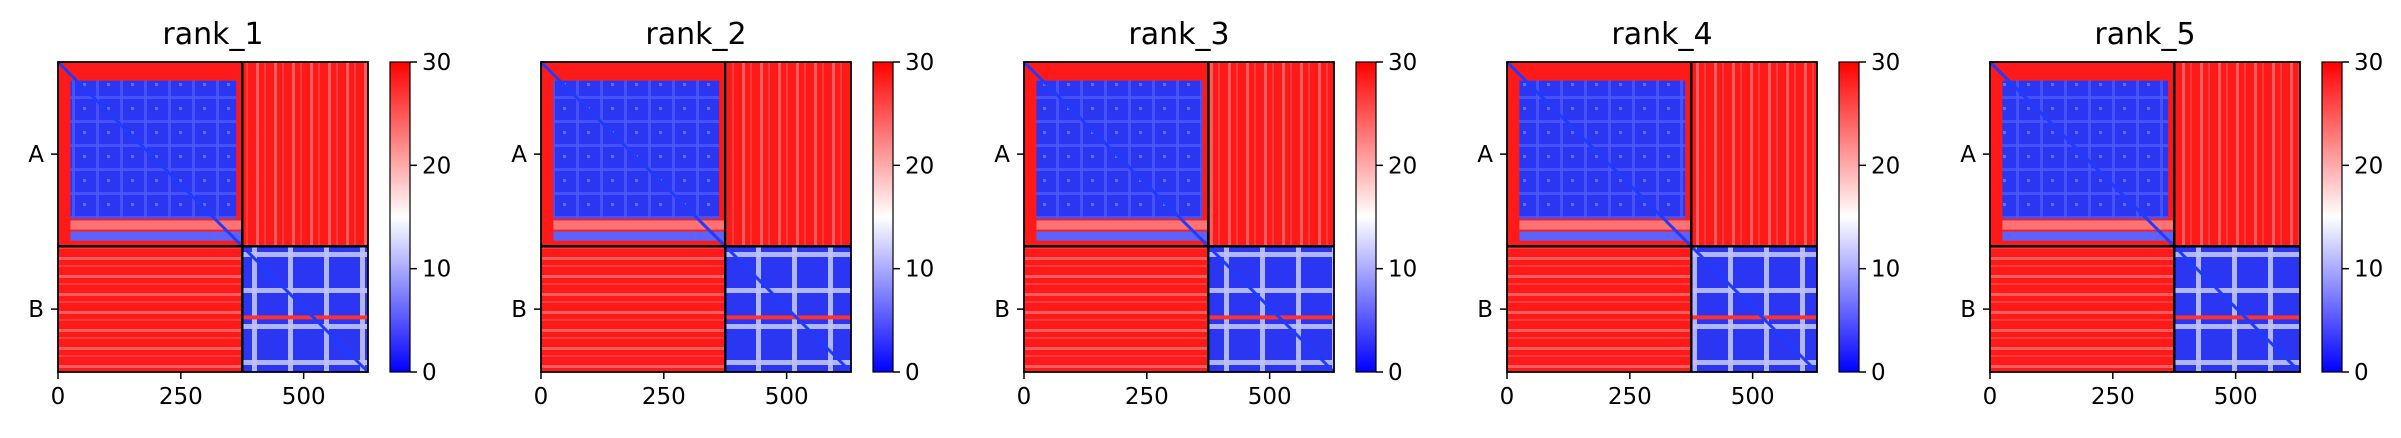  What do you see at coordinates (212, 34) in the screenshot?
I see `panel-title: rank_1` at bounding box center [212, 34].